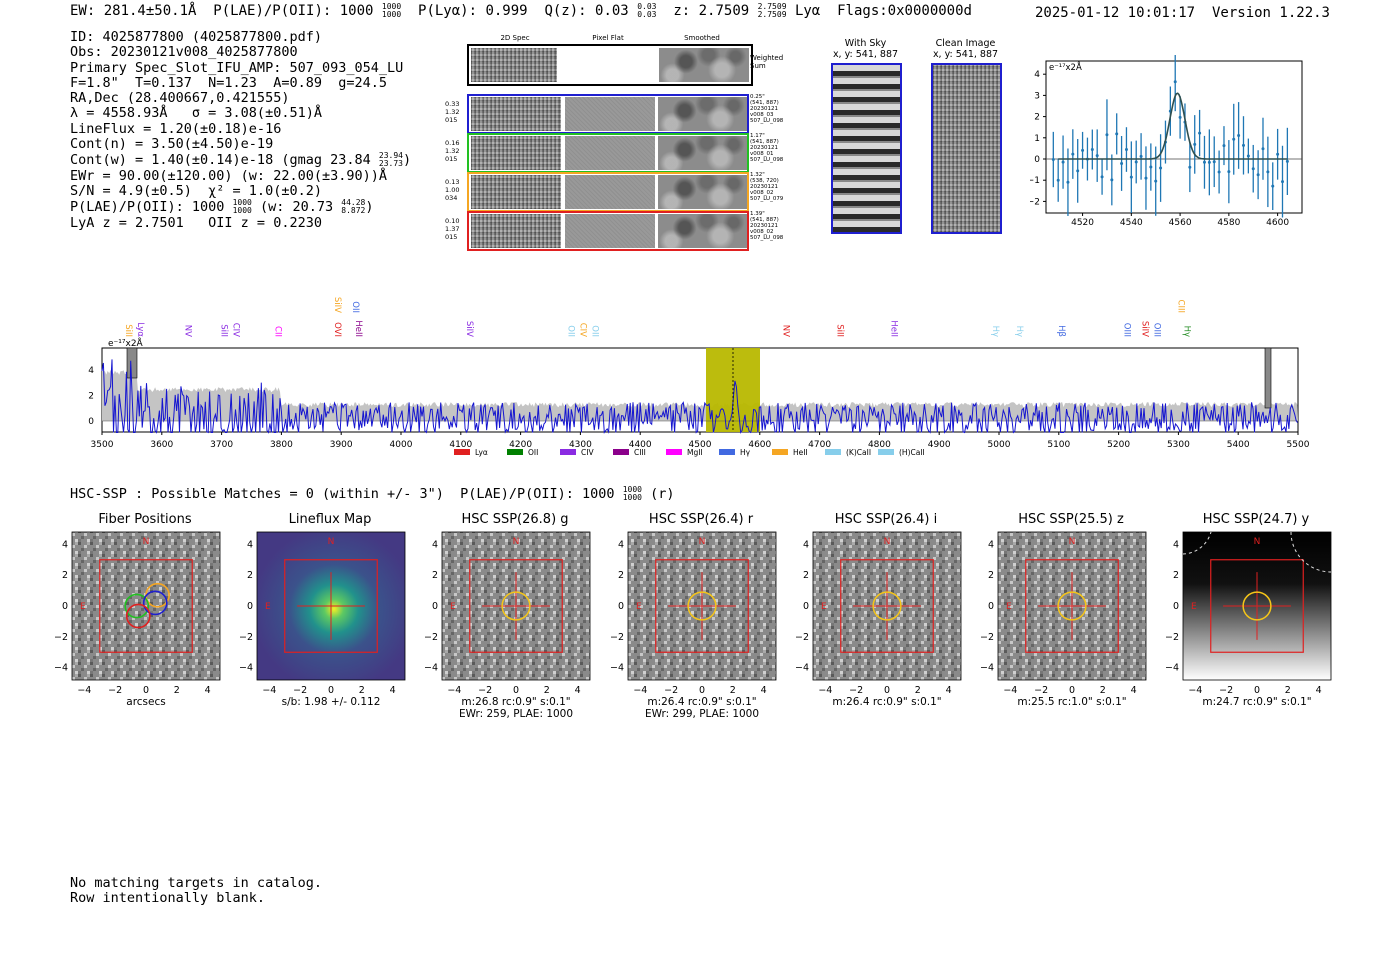 The image size is (1400, 953). Describe the element at coordinates (865, 49) in the screenshot. I see `with-sky-title: With Sky x, y: 541, 887` at that location.